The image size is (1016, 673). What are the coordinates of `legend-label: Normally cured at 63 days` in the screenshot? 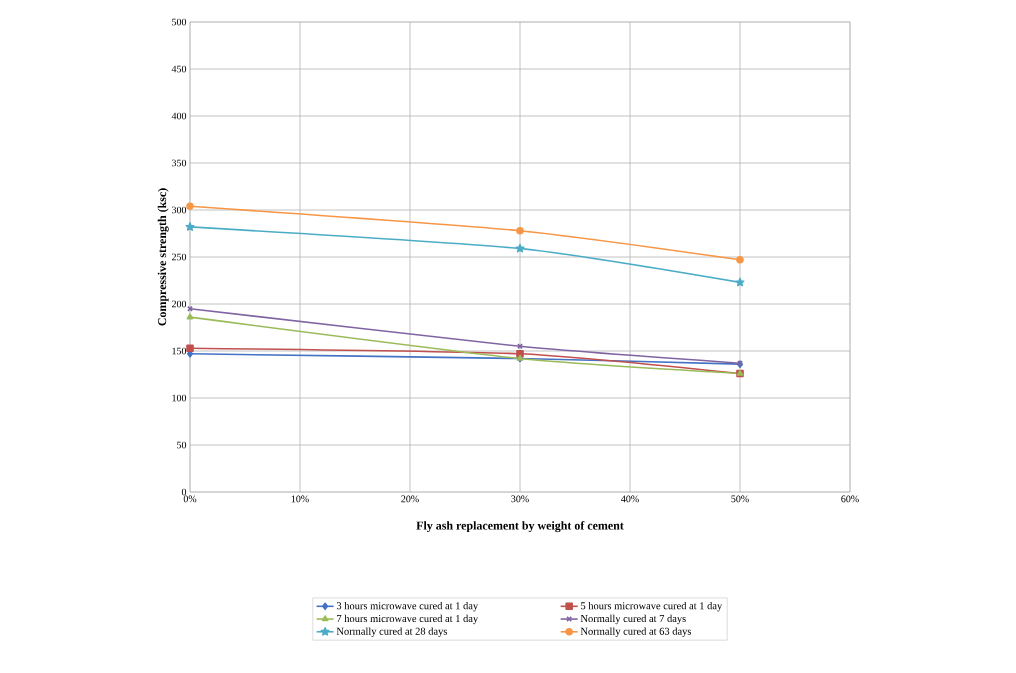 It's located at (636, 632).